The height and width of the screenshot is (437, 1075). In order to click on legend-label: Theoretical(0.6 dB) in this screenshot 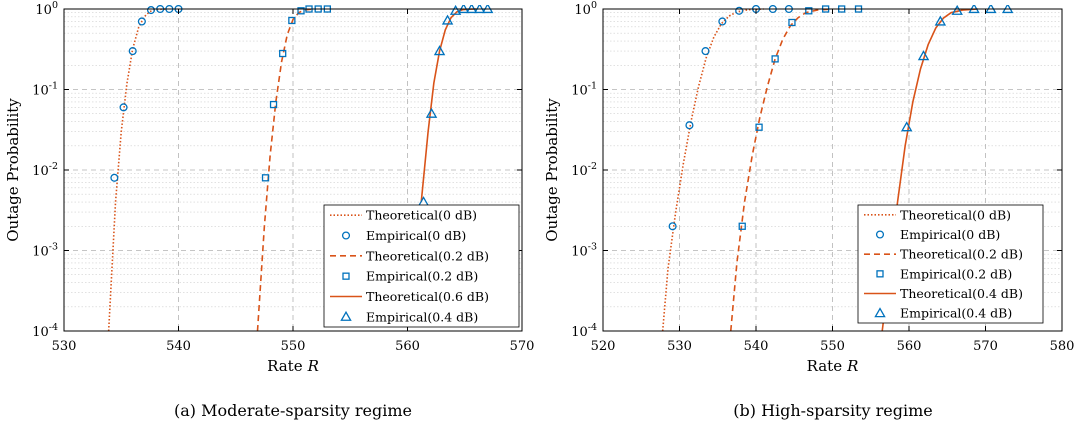, I will do `click(427, 296)`.